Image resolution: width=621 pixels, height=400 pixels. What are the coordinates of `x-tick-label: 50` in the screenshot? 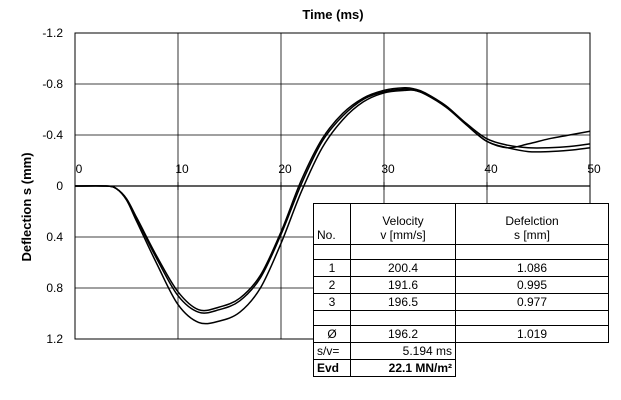 It's located at (594, 169).